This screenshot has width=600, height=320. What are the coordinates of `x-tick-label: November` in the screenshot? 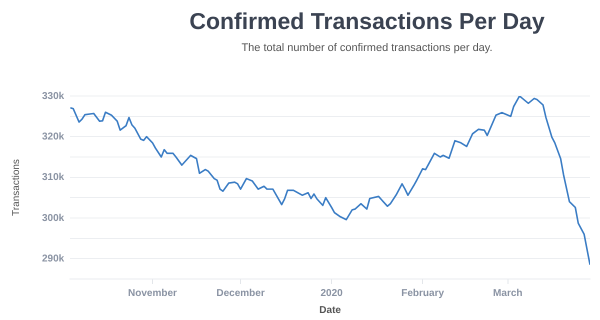 It's located at (153, 293).